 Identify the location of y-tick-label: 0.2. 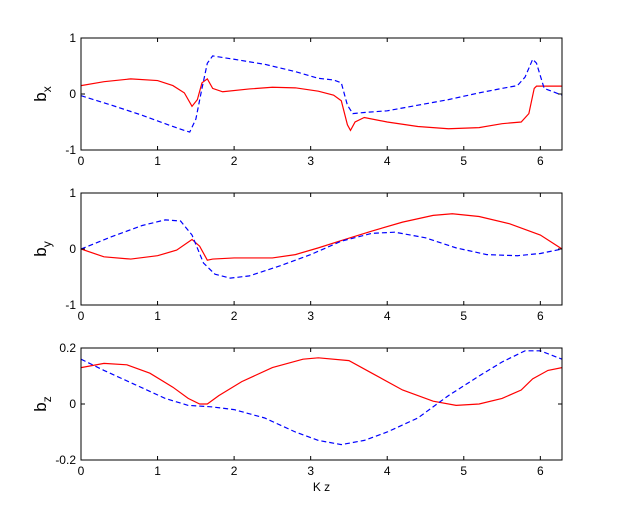
(67, 348).